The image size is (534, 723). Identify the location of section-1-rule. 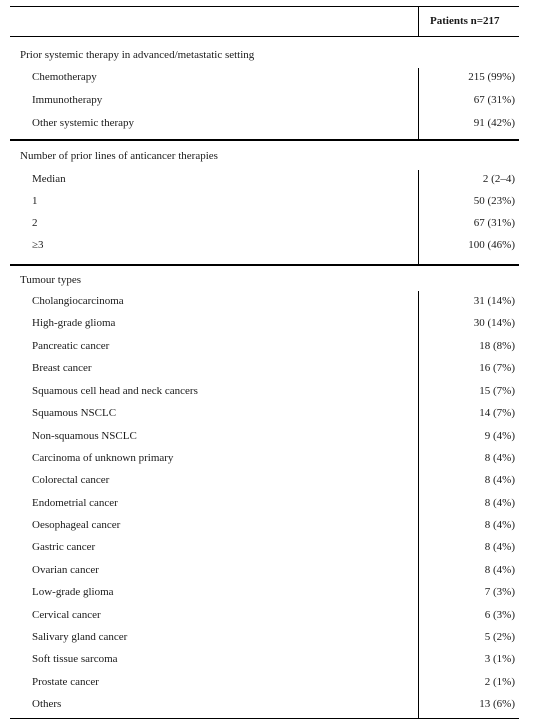
(264, 140).